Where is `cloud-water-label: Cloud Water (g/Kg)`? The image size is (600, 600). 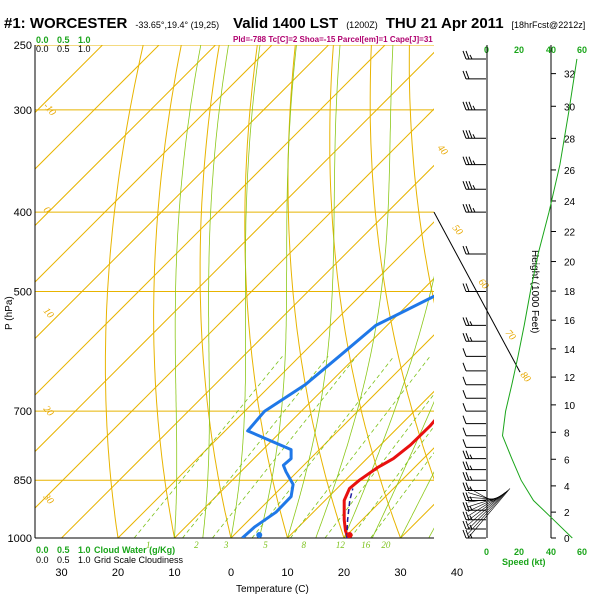
cloud-water-label: Cloud Water (g/Kg) is located at coordinates (134, 550).